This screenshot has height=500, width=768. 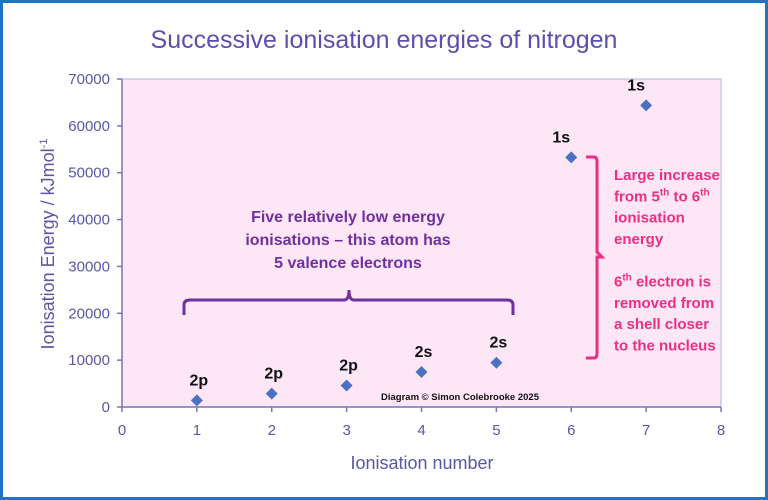 I want to click on jump-annotation-line: from 5th to 6th, so click(x=662, y=196).